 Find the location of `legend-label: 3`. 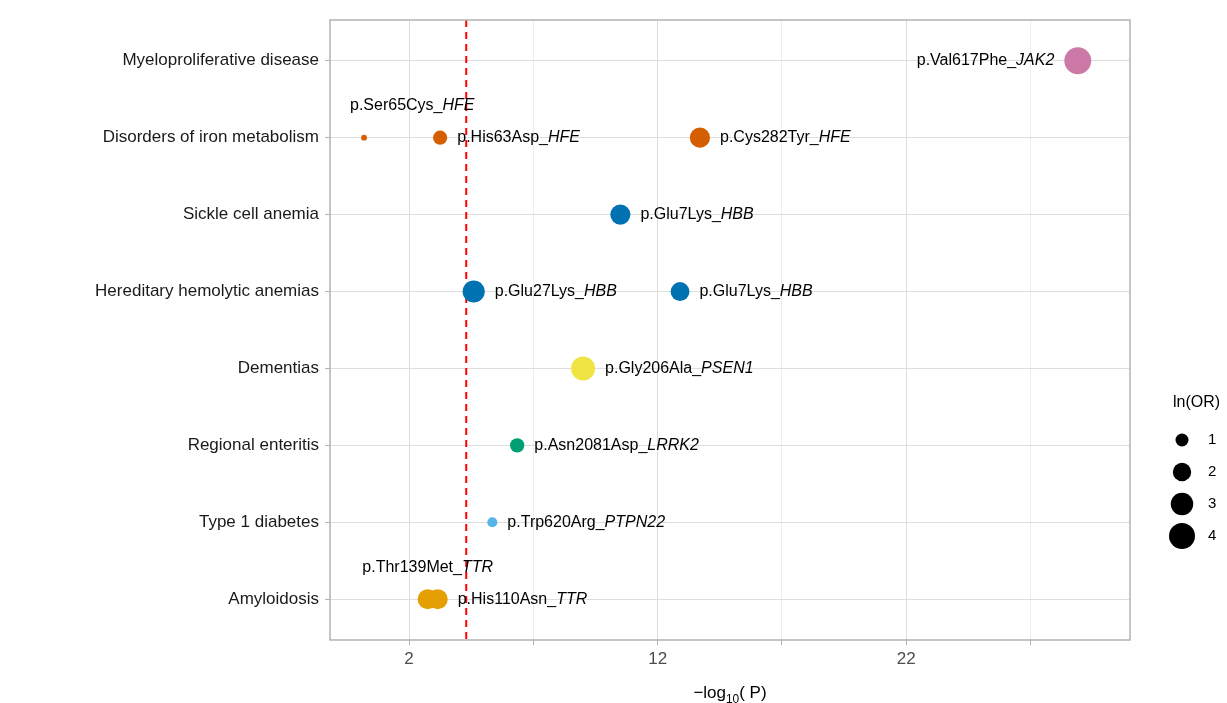

legend-label: 3 is located at coordinates (1212, 503).